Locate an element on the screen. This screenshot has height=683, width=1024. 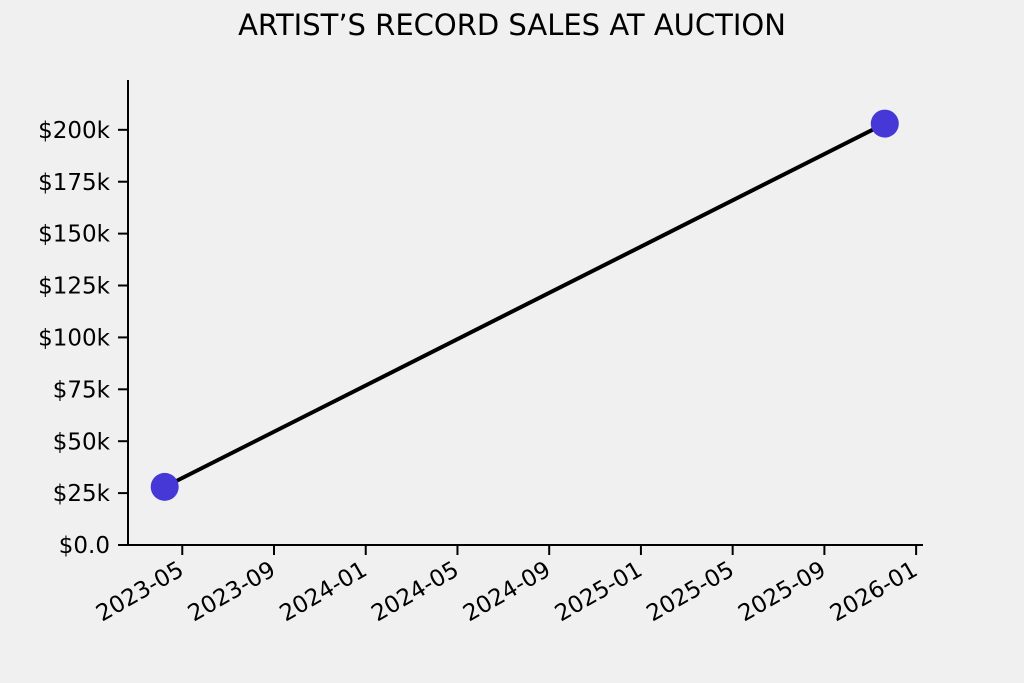
x-tick-label: 2025-05 is located at coordinates (690, 592).